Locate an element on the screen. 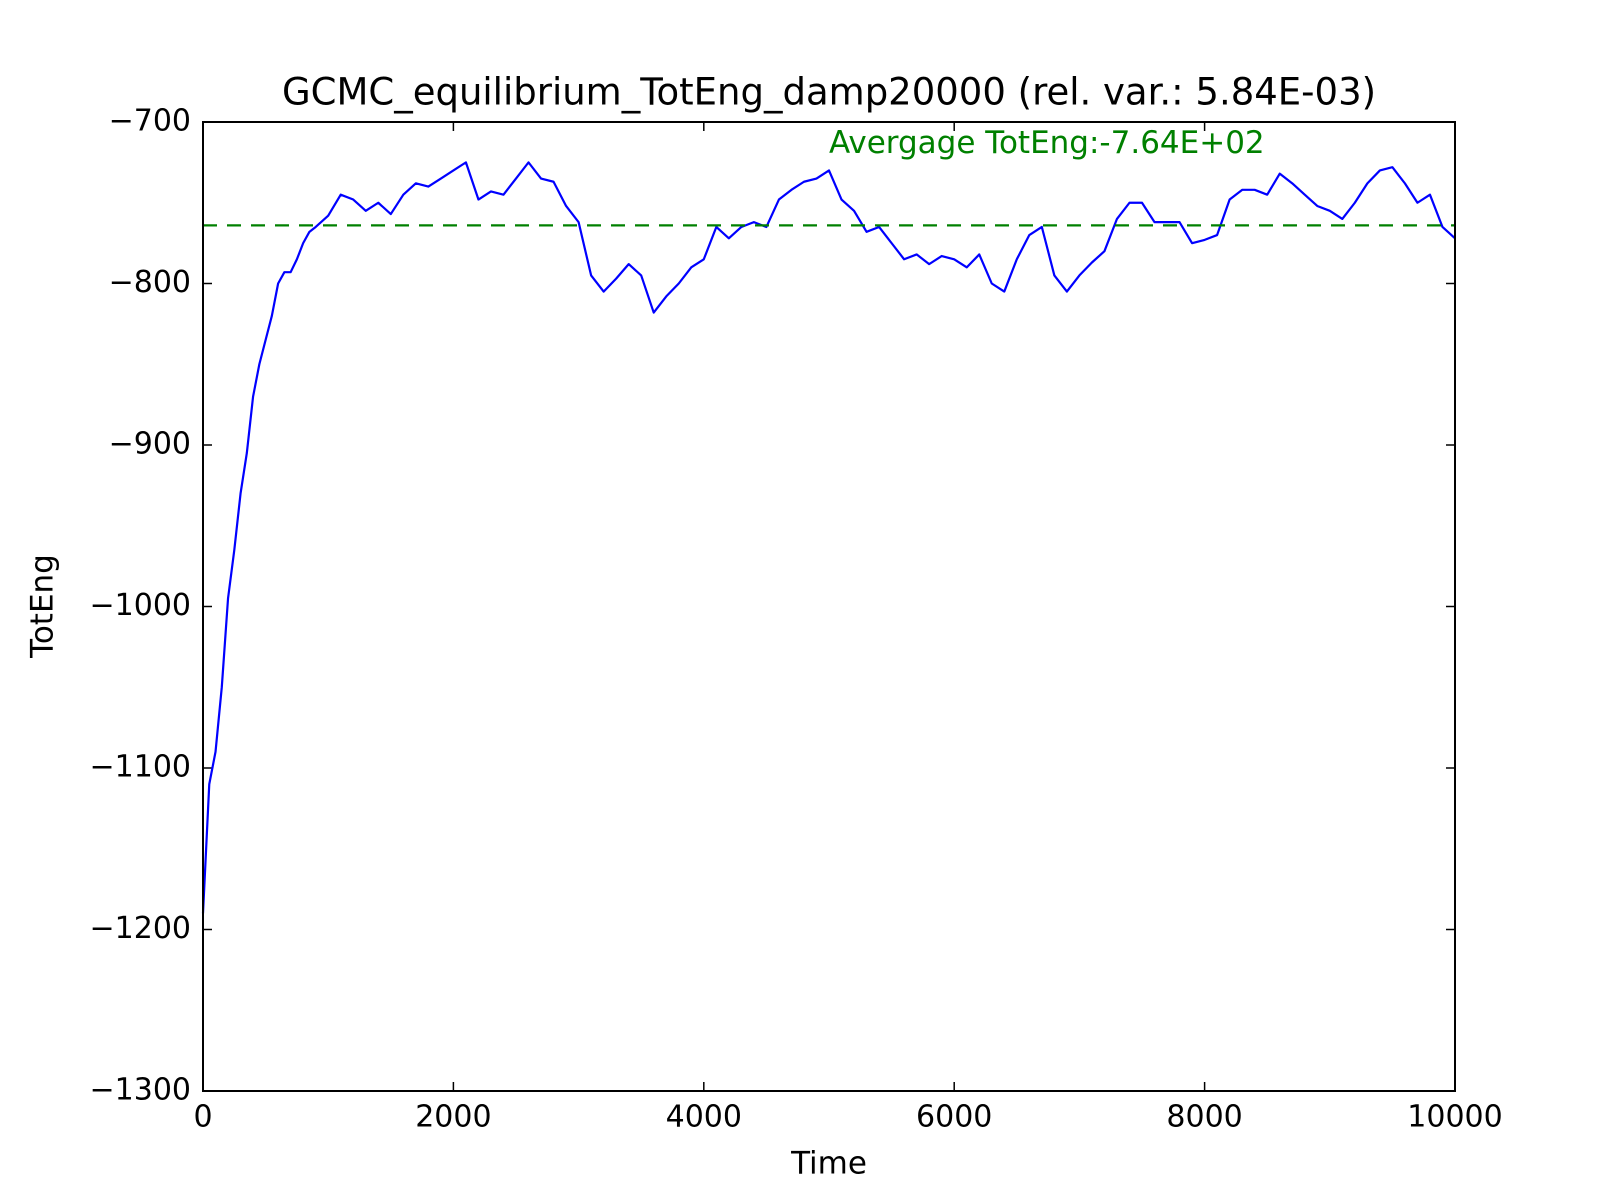  y-tick-label: −900 is located at coordinates (150, 444).